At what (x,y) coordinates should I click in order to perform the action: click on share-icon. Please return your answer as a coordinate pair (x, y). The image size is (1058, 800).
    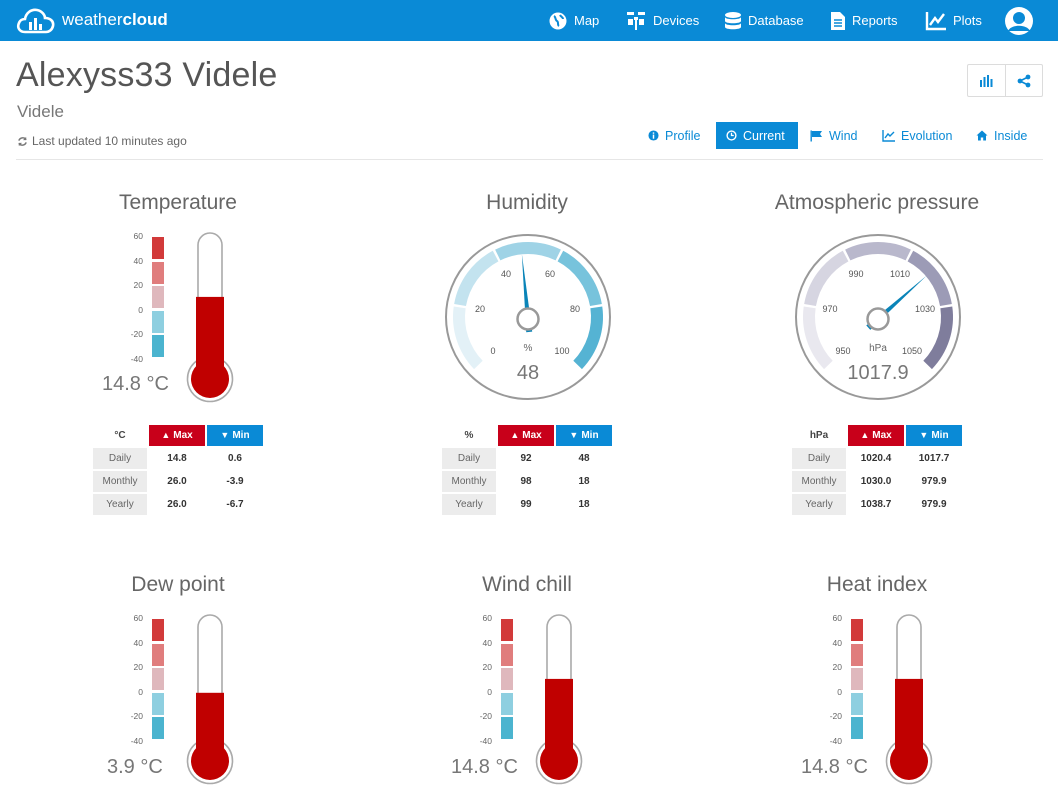
    Looking at the image, I should click on (1024, 80).